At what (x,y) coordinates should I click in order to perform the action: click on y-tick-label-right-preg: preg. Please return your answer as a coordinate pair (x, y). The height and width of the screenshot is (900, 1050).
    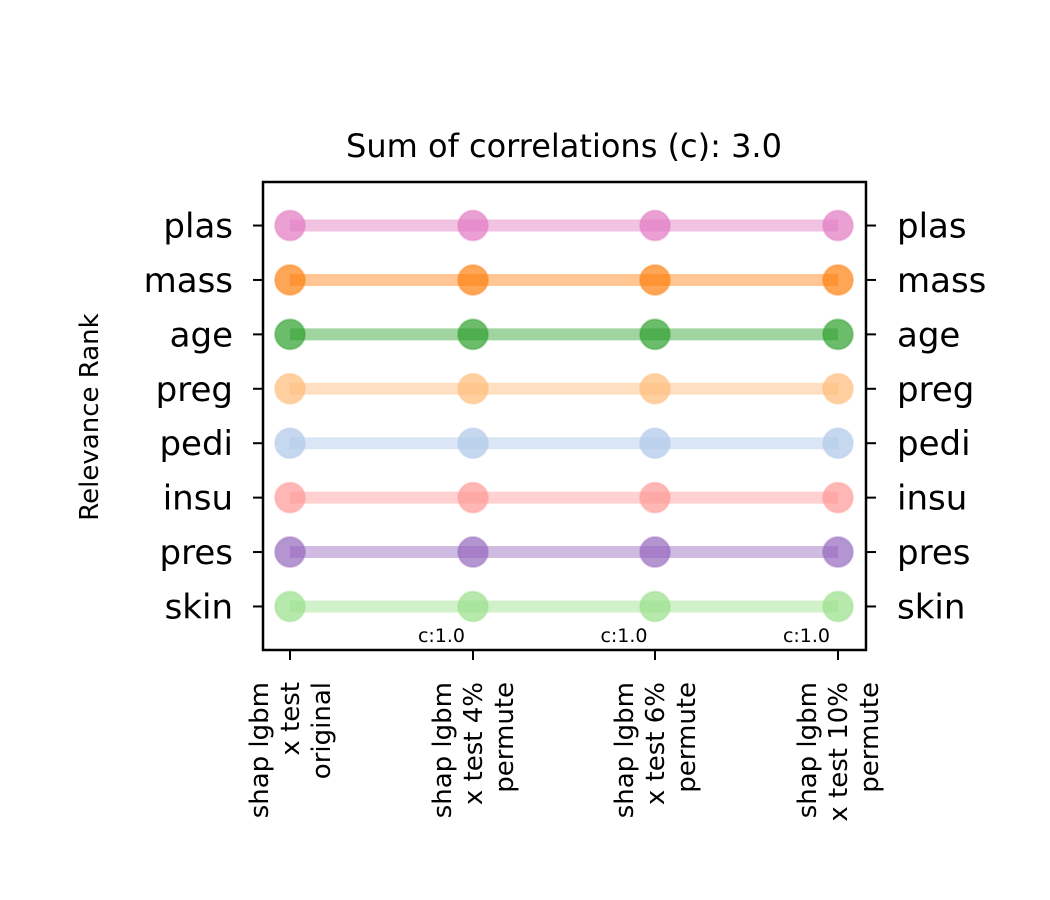
    Looking at the image, I should click on (935, 390).